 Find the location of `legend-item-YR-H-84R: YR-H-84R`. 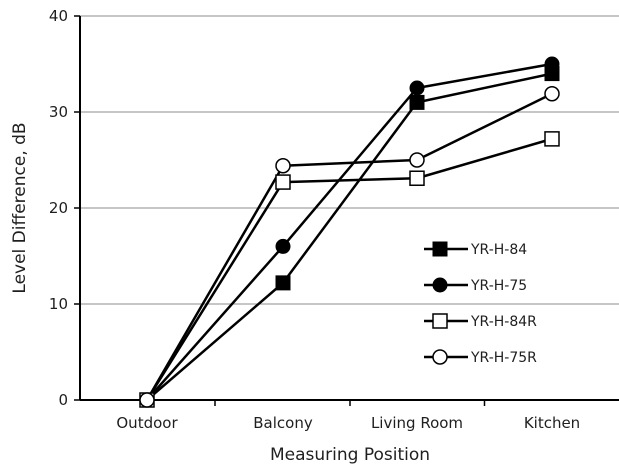

legend-item-YR-H-84R: YR-H-84R is located at coordinates (480, 321).